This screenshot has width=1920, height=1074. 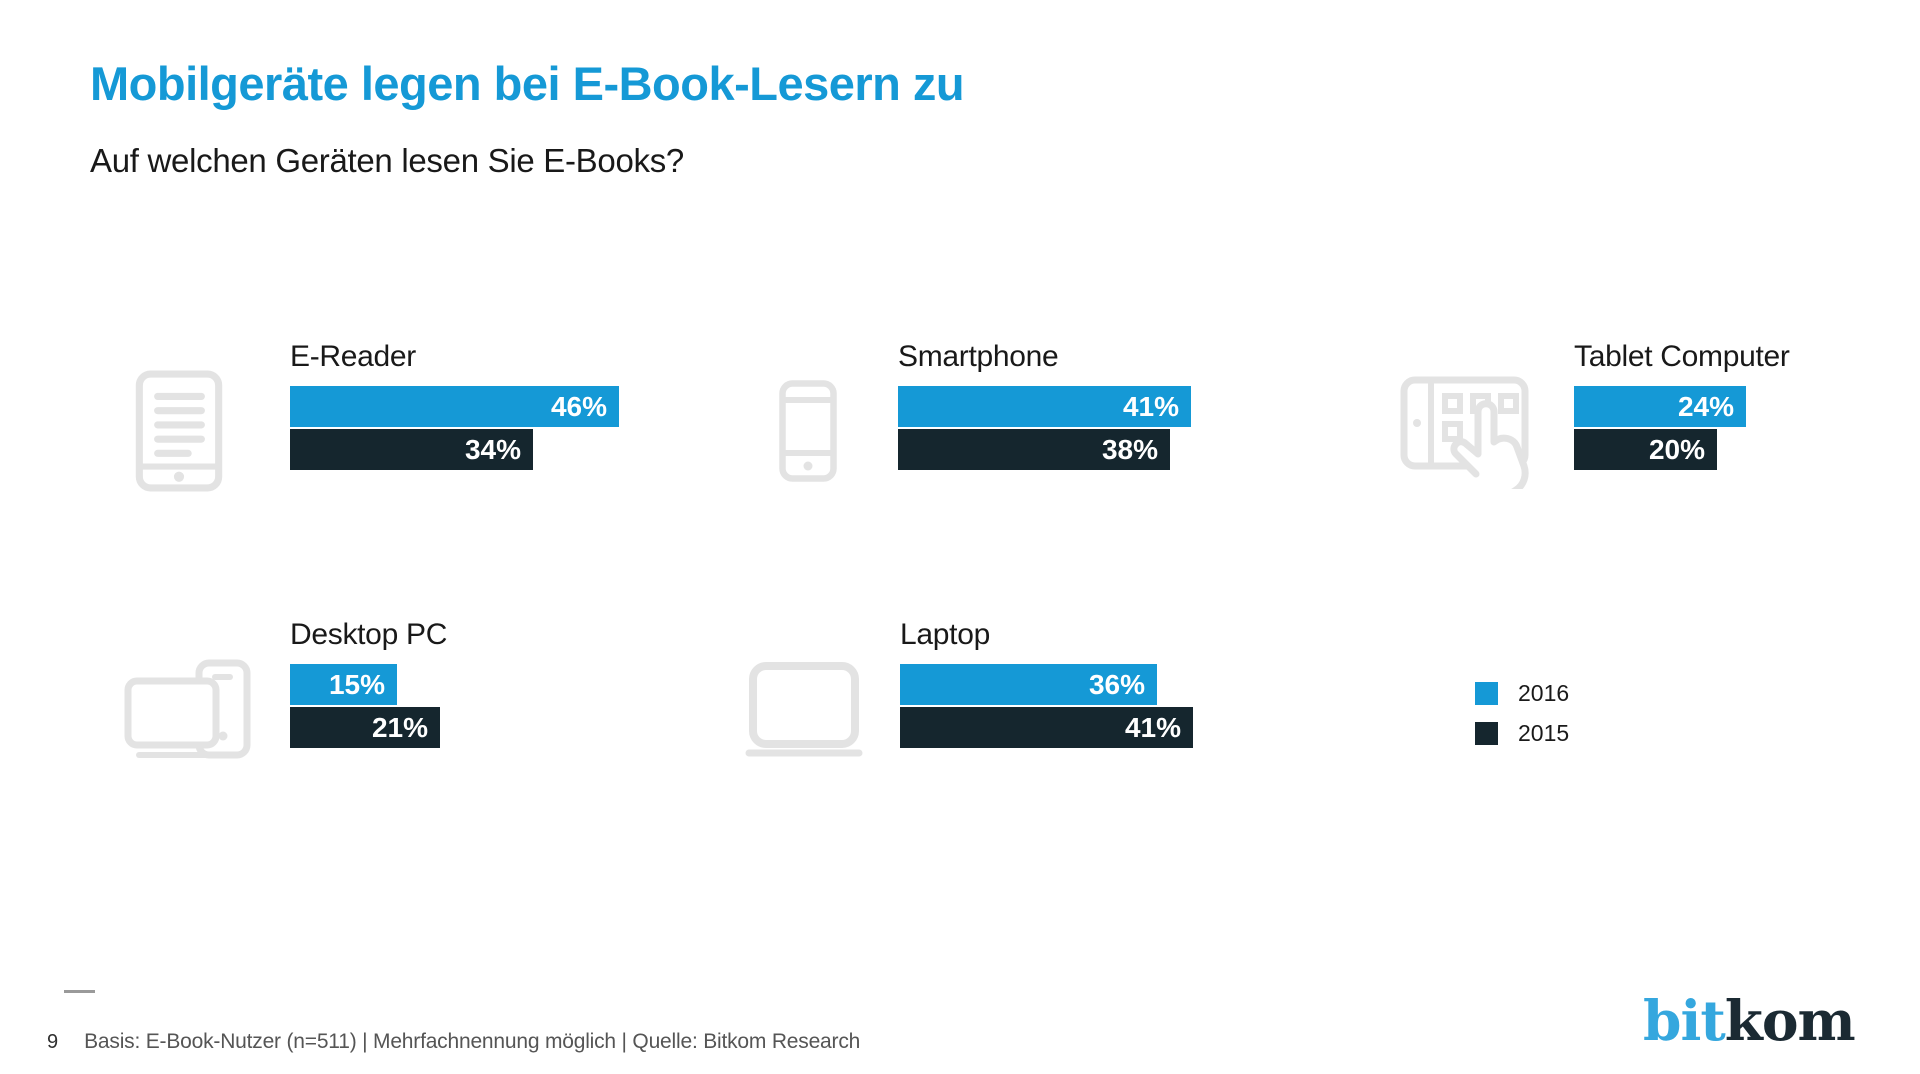 I want to click on bar-value-label: 20%, so click(x=1676, y=449).